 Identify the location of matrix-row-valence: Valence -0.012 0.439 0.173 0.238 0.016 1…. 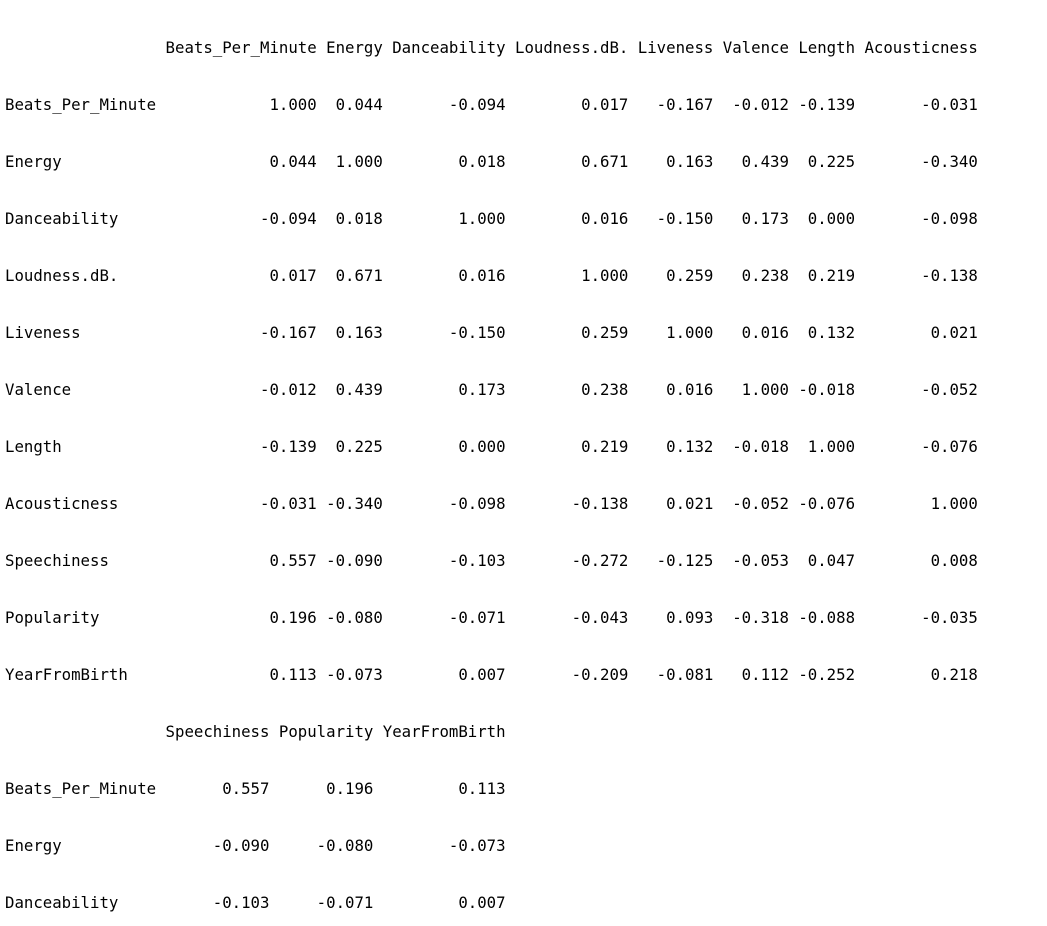
(491, 389).